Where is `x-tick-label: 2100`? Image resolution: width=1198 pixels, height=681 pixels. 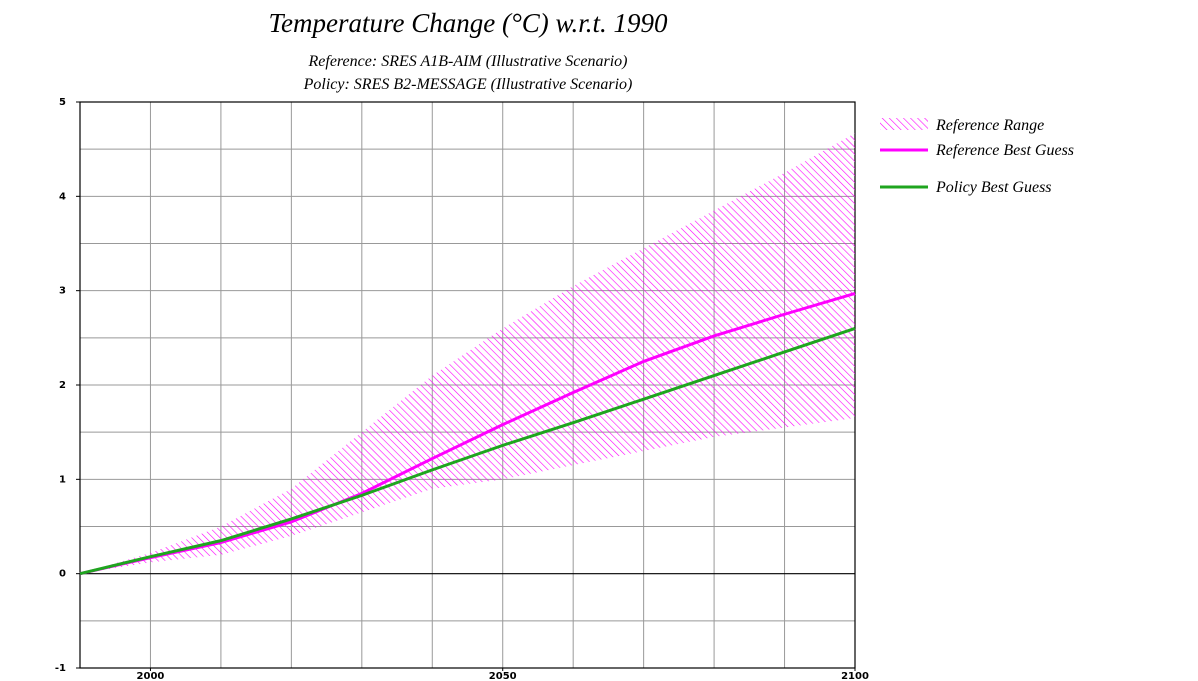
x-tick-label: 2100 is located at coordinates (855, 676).